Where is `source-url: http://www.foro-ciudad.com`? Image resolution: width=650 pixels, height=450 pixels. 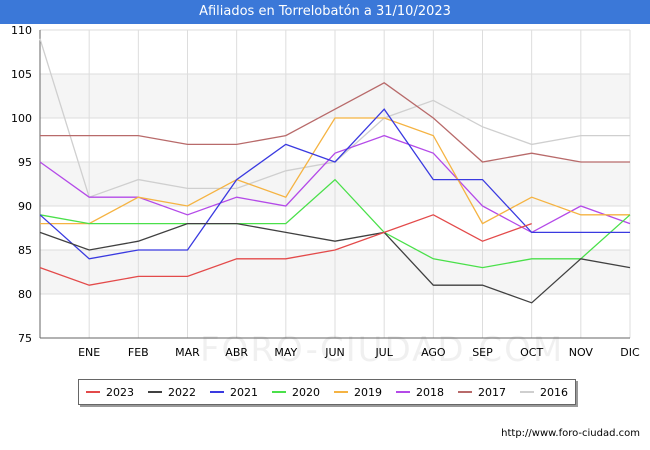
source-url: http://www.foro-ciudad.com is located at coordinates (570, 433).